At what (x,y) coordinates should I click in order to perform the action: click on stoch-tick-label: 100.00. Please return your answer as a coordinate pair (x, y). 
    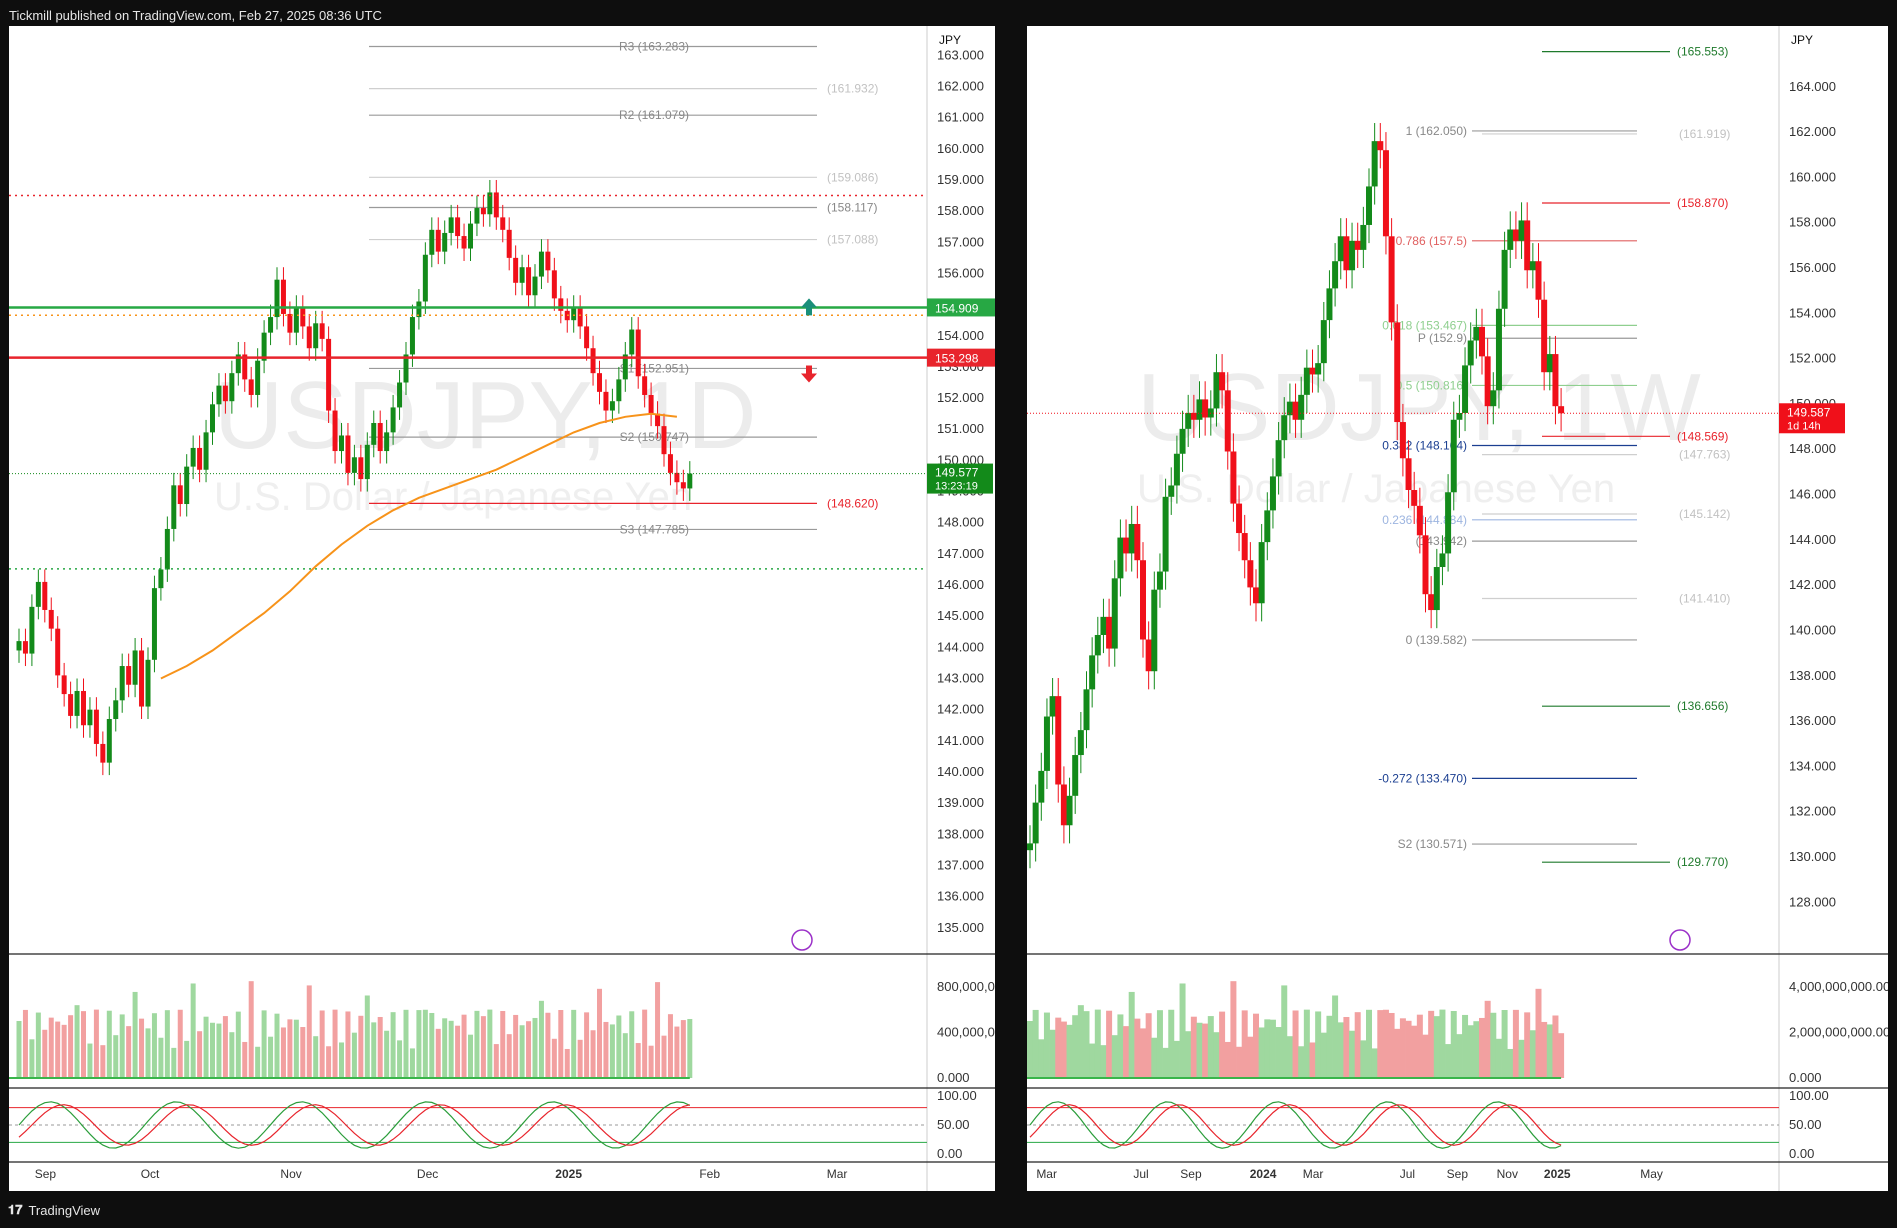
    Looking at the image, I should click on (957, 1095).